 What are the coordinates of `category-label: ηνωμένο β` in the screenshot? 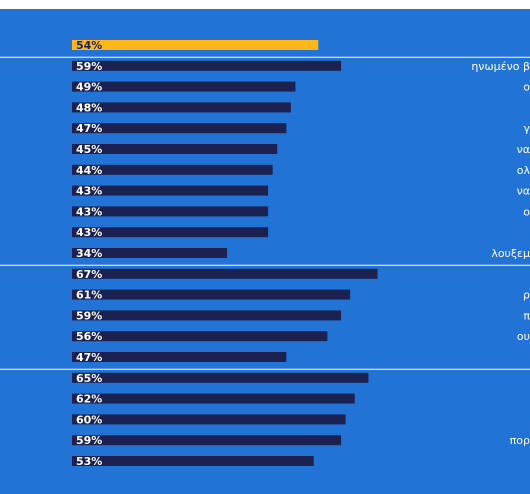 It's located at (500, 66).